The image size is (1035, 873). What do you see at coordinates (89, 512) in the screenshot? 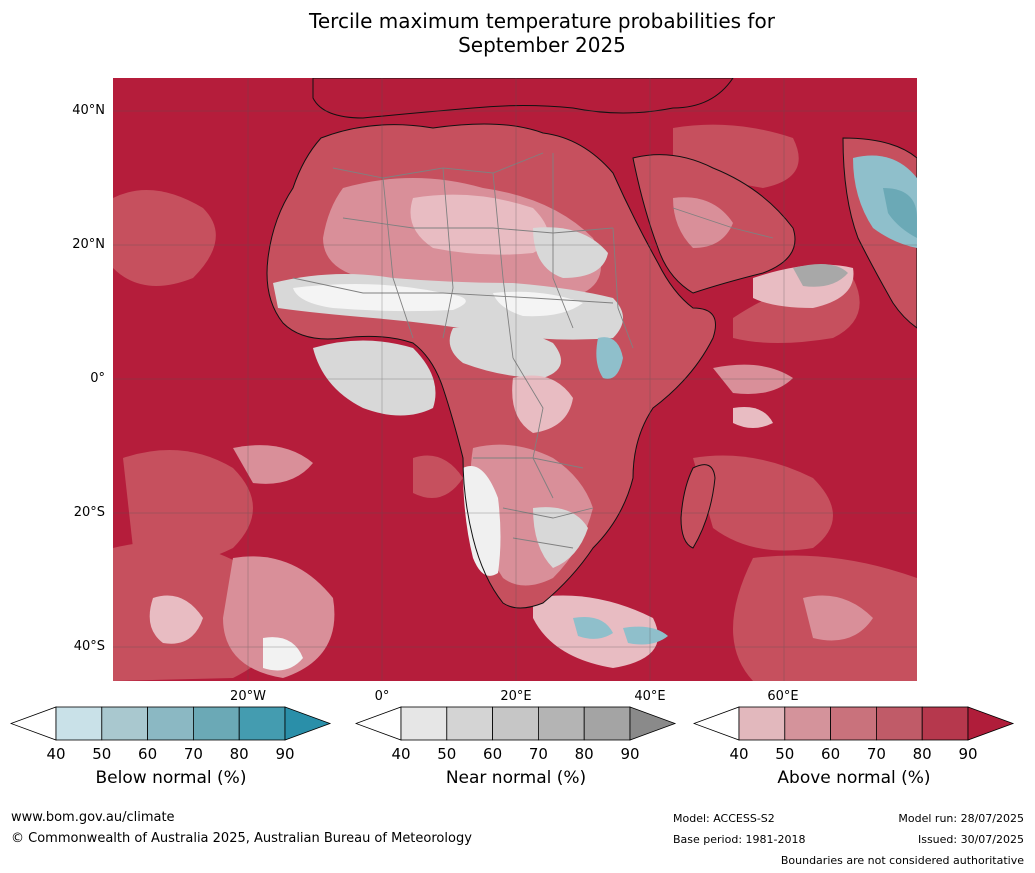
I see `lat-label-20s: 20°S` at bounding box center [89, 512].